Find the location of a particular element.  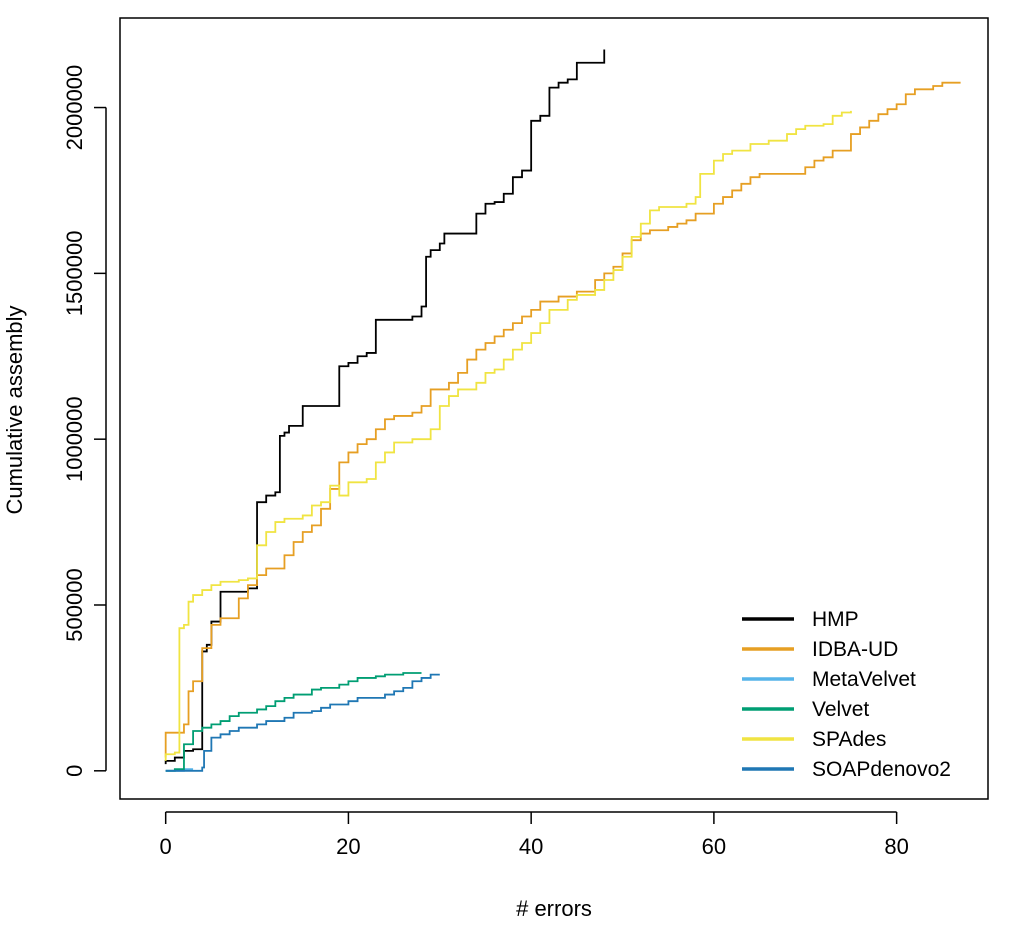

legend-label-hmp: HMP is located at coordinates (835, 619).